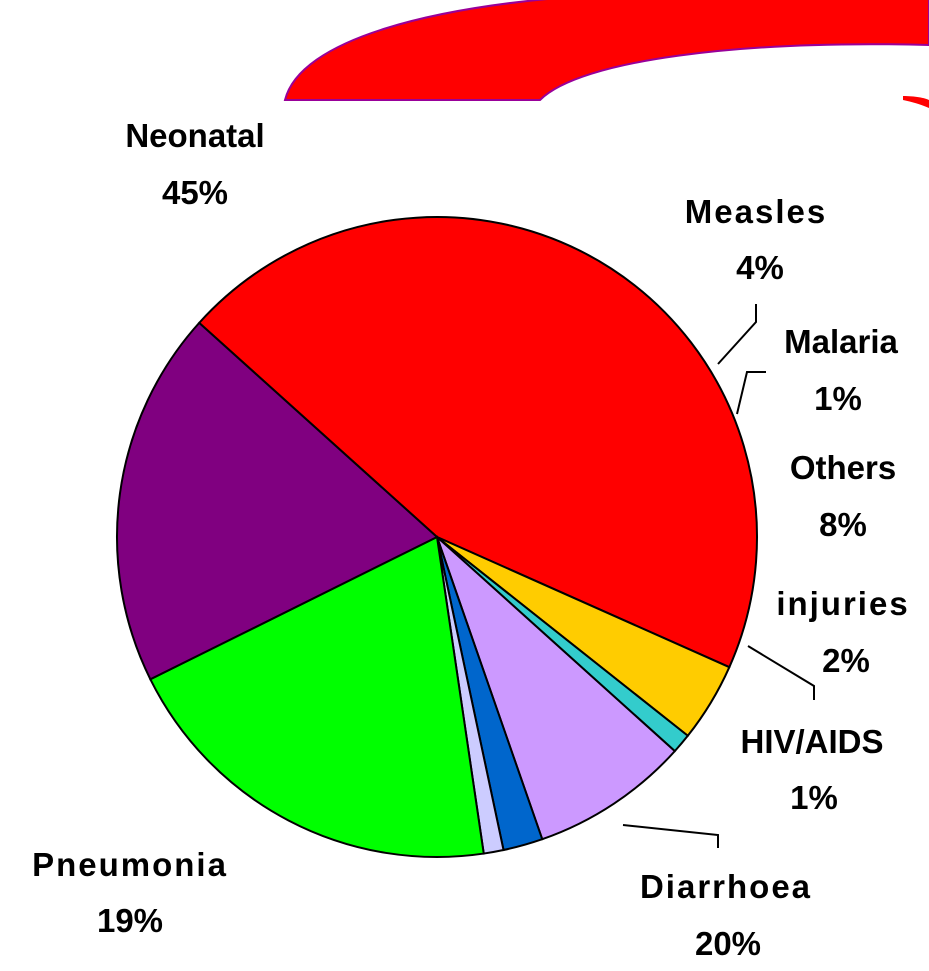 This screenshot has height=971, width=929. What do you see at coordinates (811, 741) in the screenshot?
I see `label-hiv-aids-name: HIV/AIDS` at bounding box center [811, 741].